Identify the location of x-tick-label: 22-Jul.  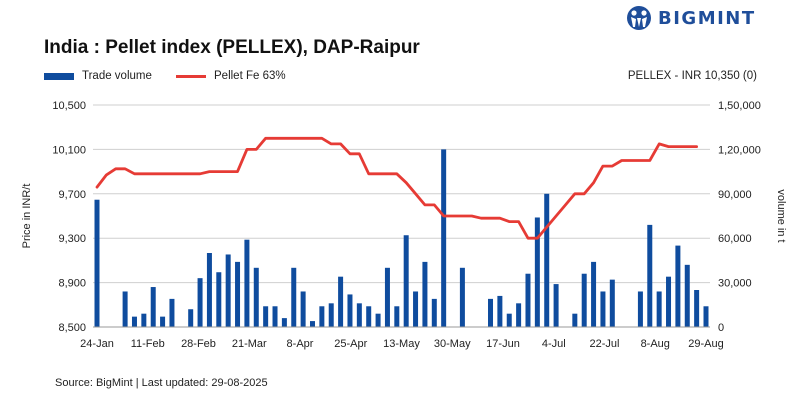
(605, 344).